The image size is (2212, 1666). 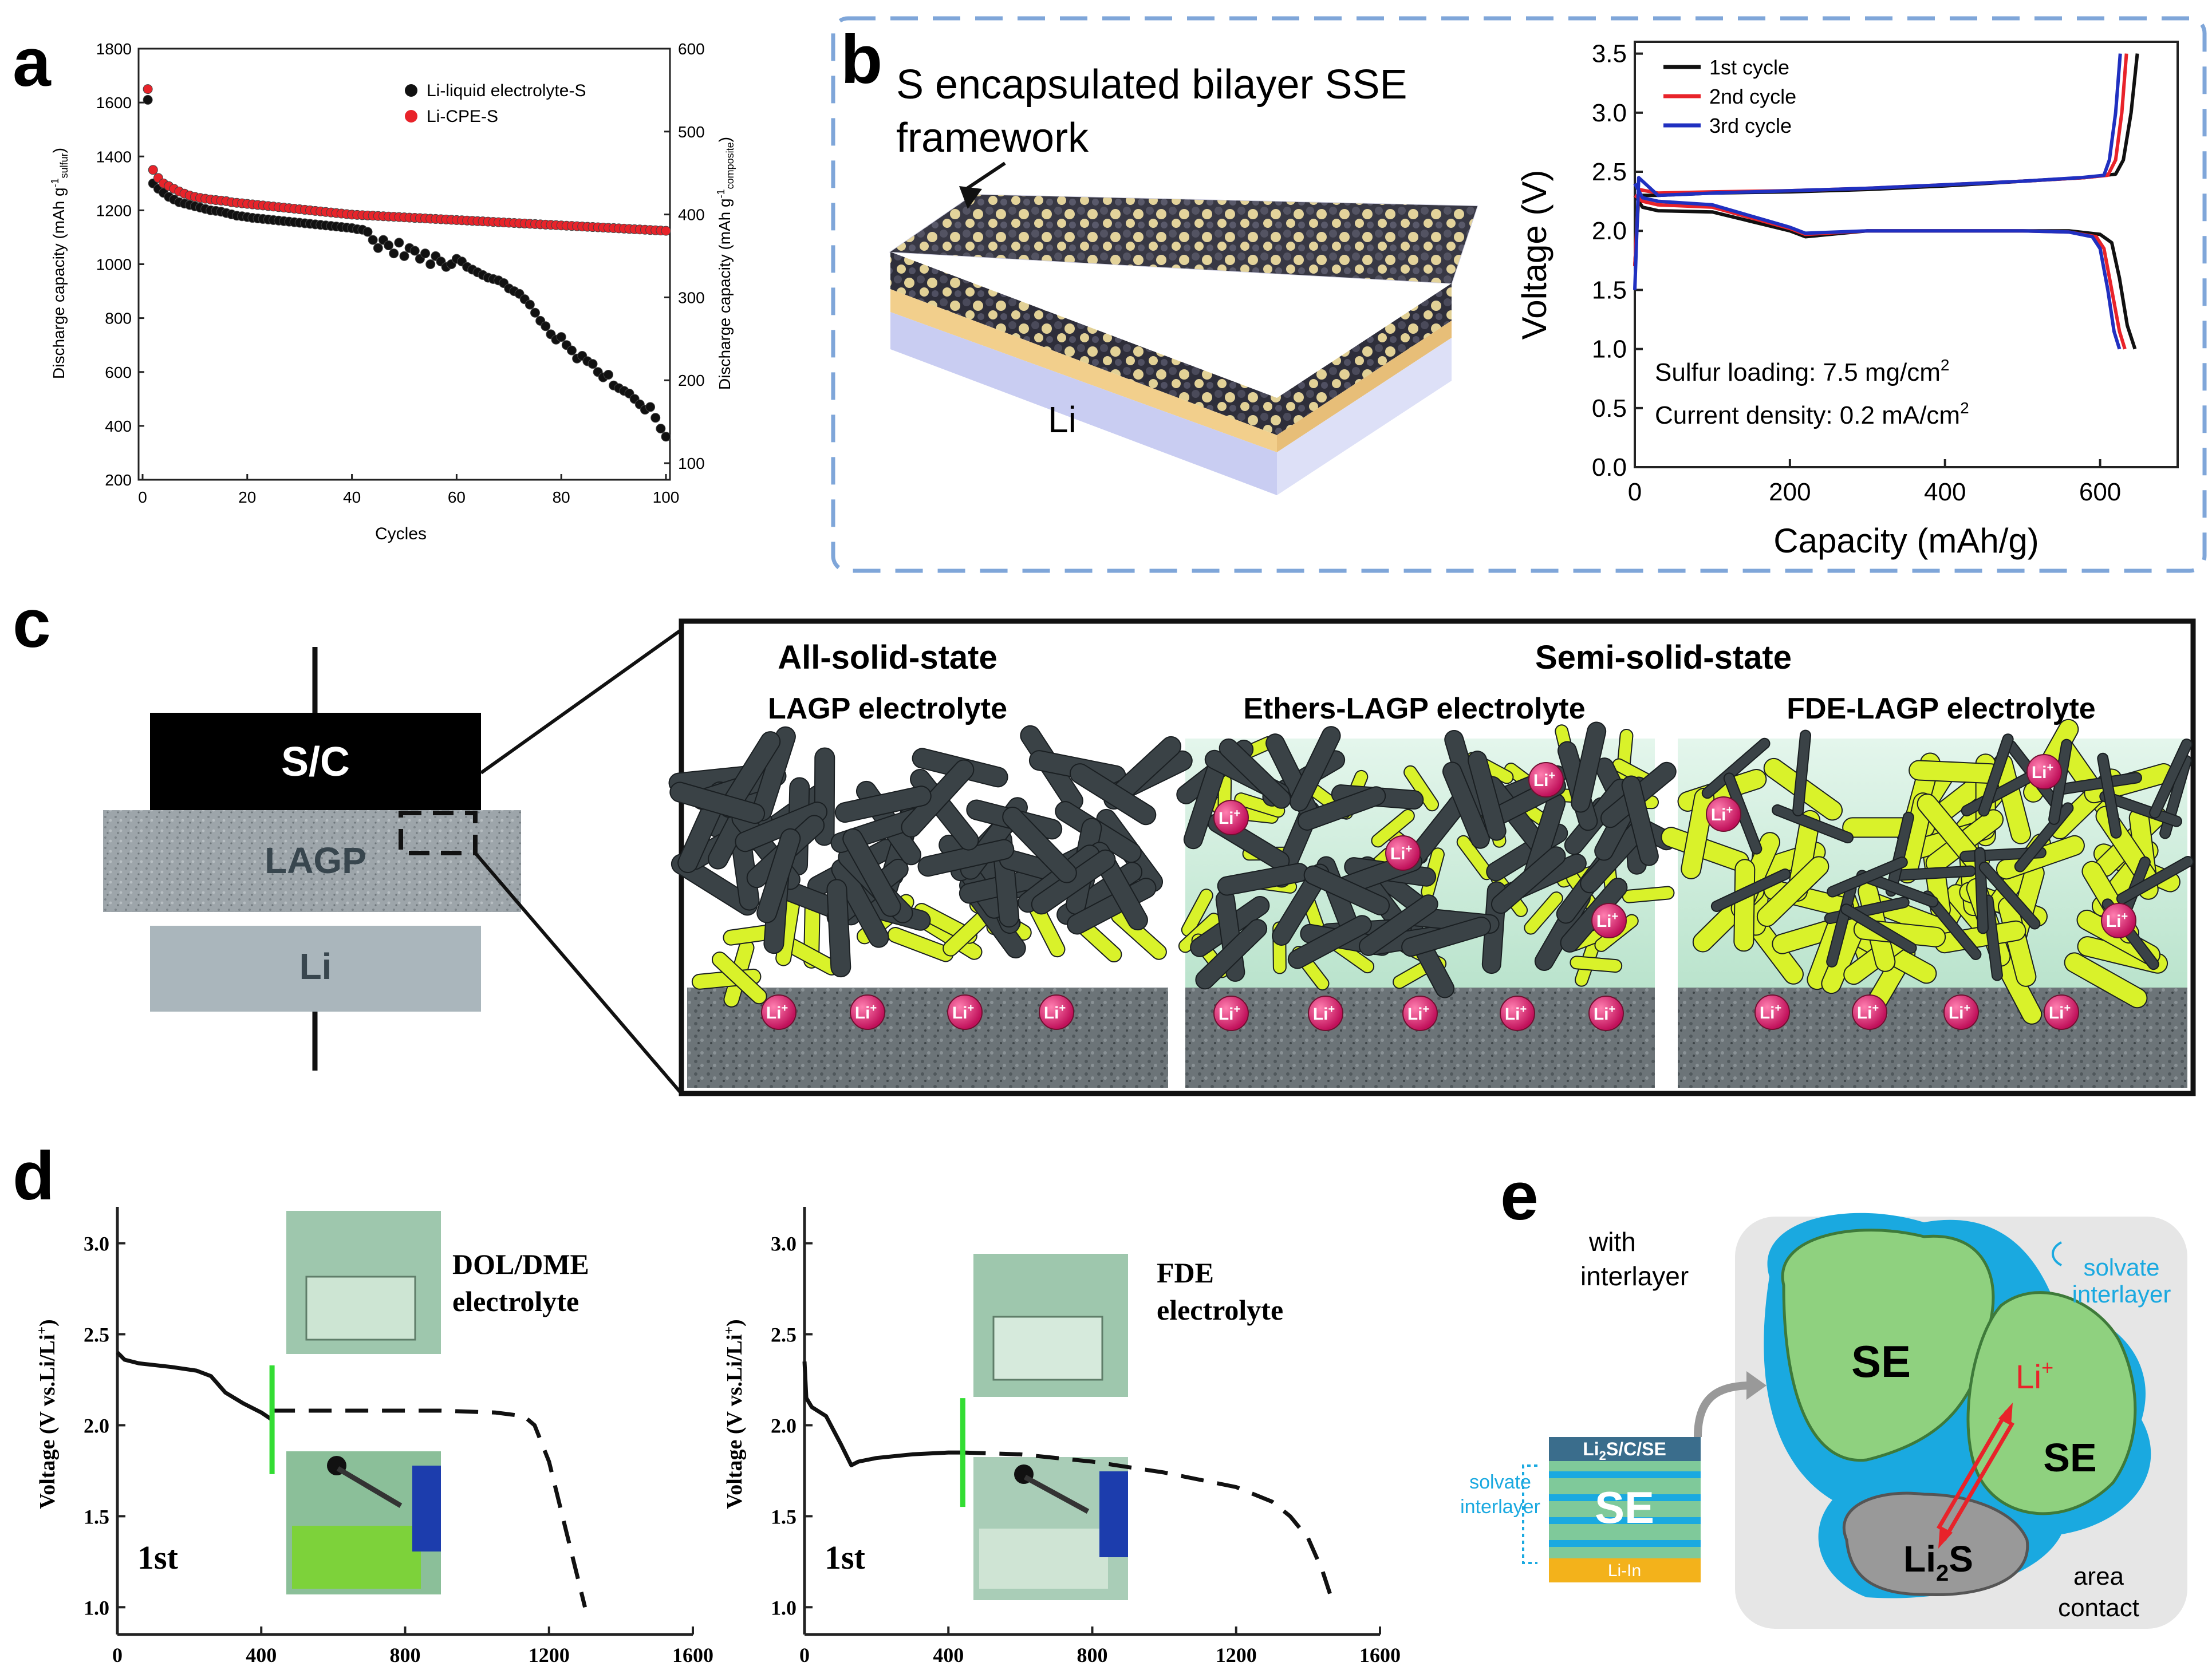 I want to click on li-ion-ball-label-8: Li+, so click(x=1604, y=1013).